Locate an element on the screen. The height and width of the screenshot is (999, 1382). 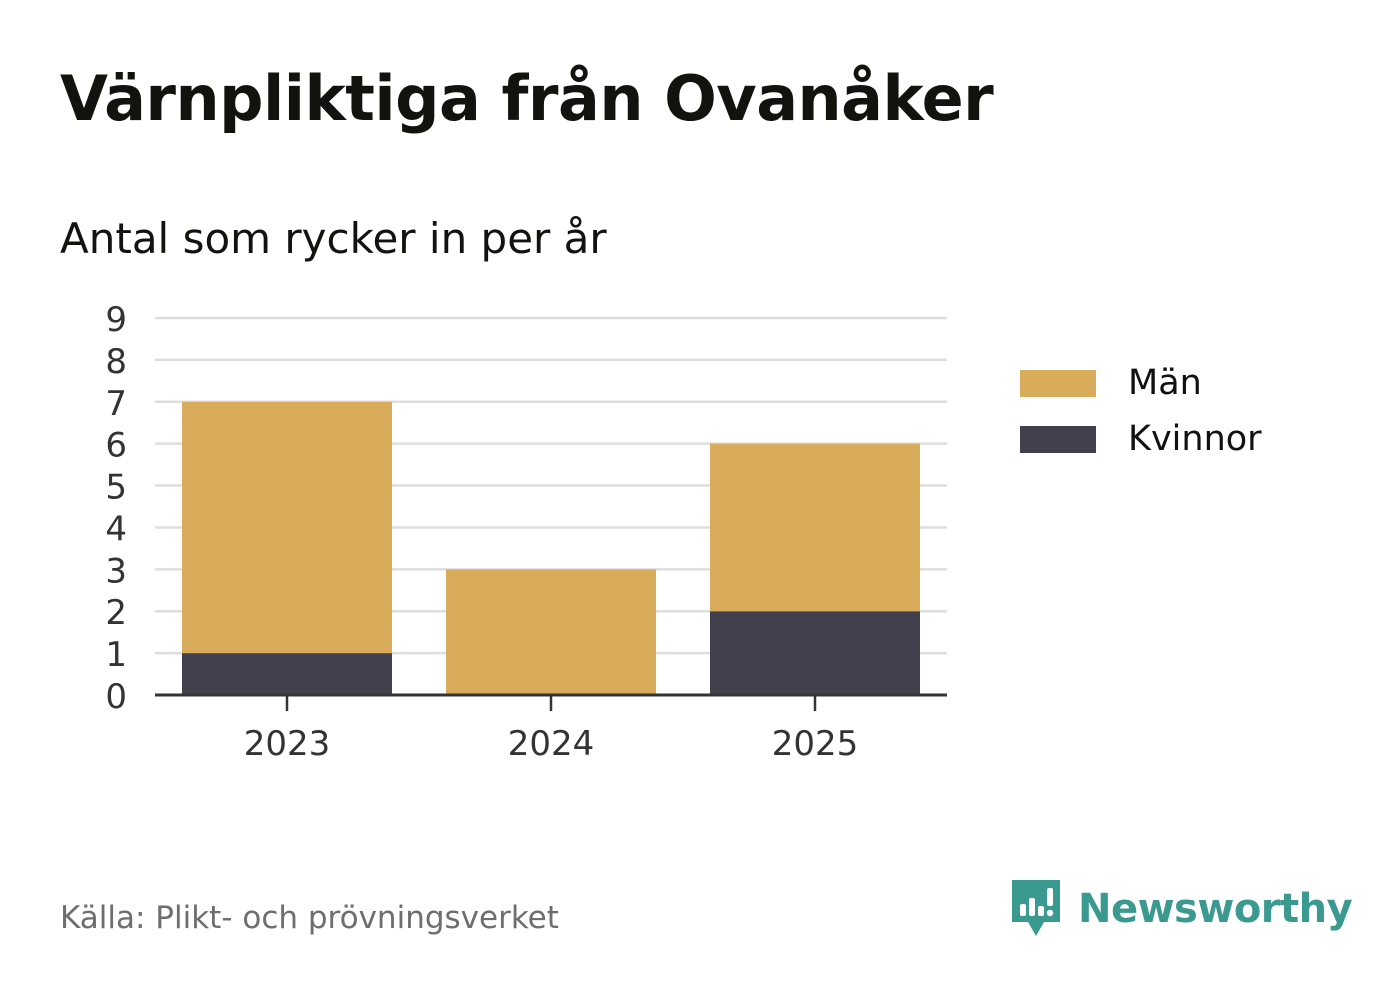
y-tick-label-6: 6 is located at coordinates (116, 446).